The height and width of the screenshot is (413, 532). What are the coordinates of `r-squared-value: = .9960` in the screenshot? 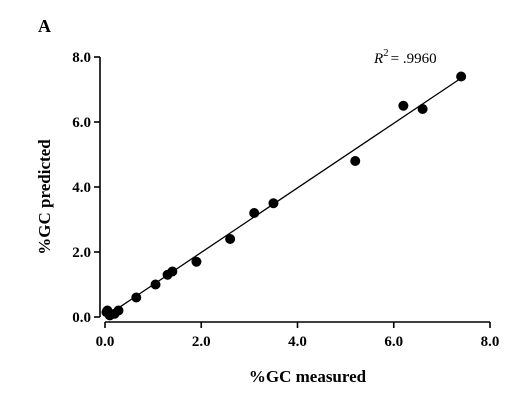 It's located at (414, 59).